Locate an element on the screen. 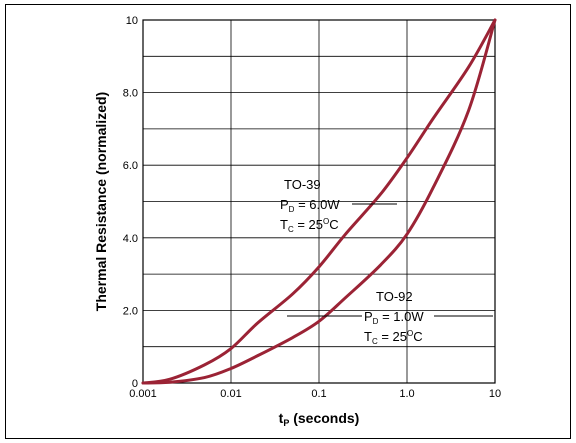 The image size is (576, 443). annotation-to92-pd-val: = 1.0W is located at coordinates (401, 316).